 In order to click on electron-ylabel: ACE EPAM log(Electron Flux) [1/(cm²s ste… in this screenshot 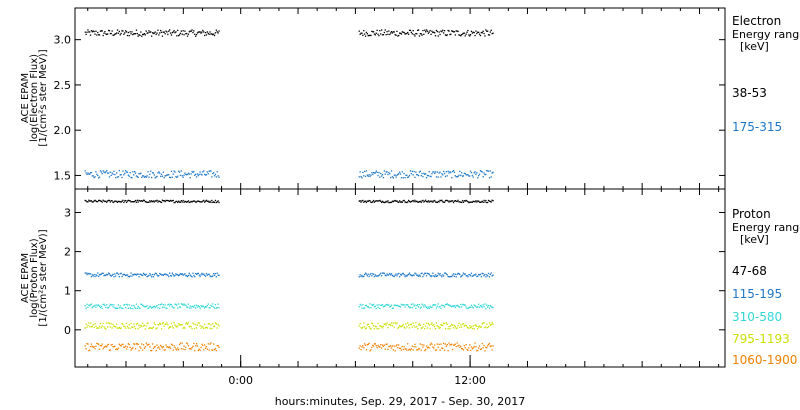, I will do `click(34, 97)`.